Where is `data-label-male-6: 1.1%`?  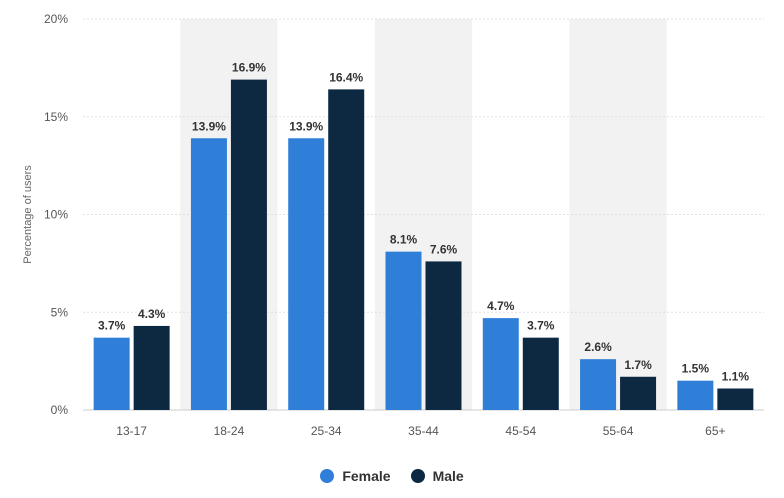 data-label-male-6: 1.1% is located at coordinates (736, 376).